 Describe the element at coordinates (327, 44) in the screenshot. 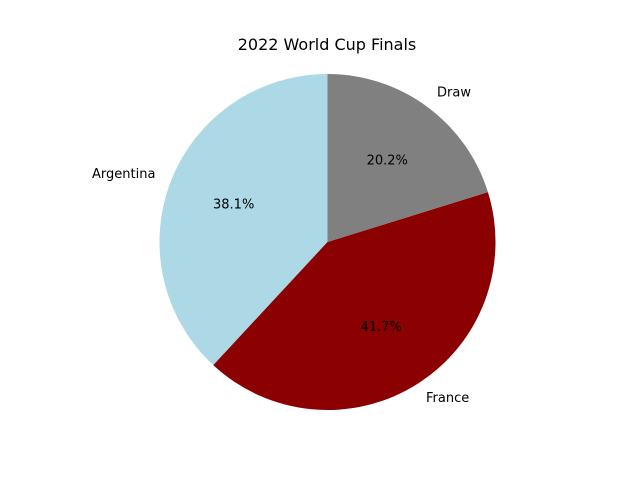

I see `chart-title: 2022 World Cup Finals` at that location.